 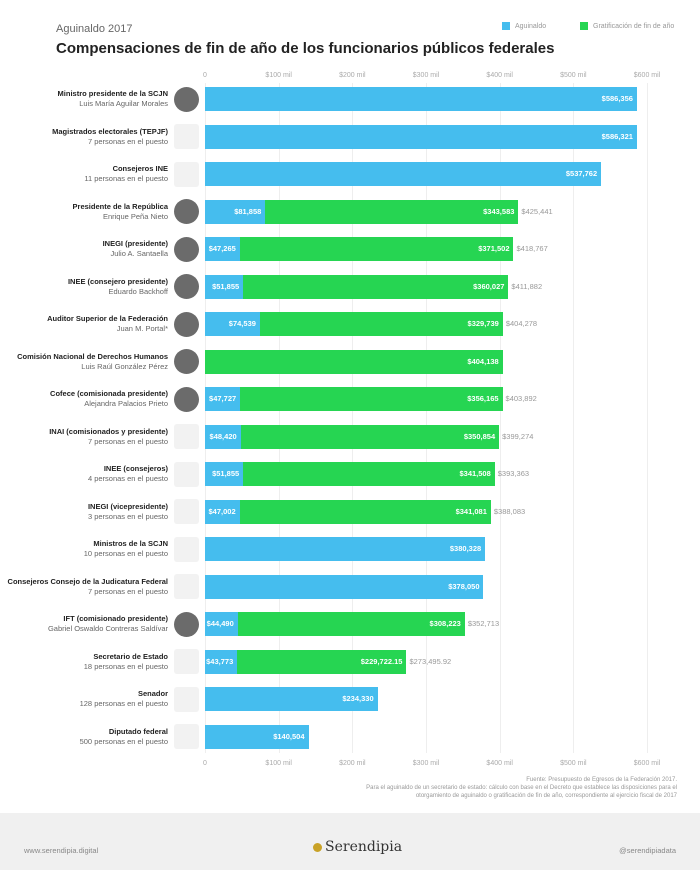 What do you see at coordinates (573, 75) in the screenshot?
I see `x-tick-label-top: $500 mil` at bounding box center [573, 75].